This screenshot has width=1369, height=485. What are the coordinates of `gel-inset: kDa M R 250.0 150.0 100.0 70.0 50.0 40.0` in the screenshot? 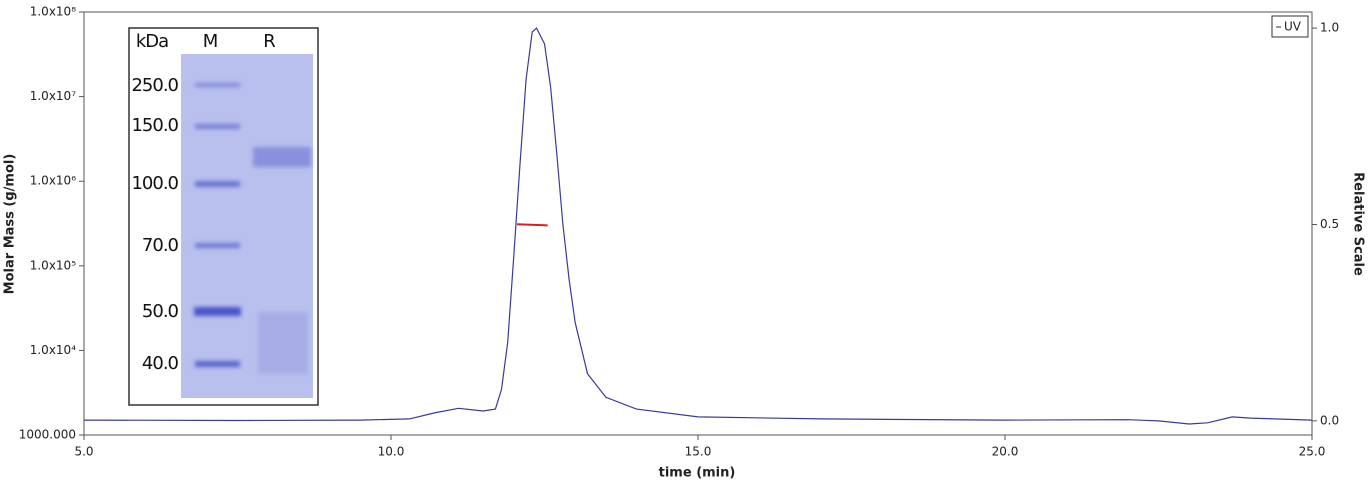 It's located at (223, 216).